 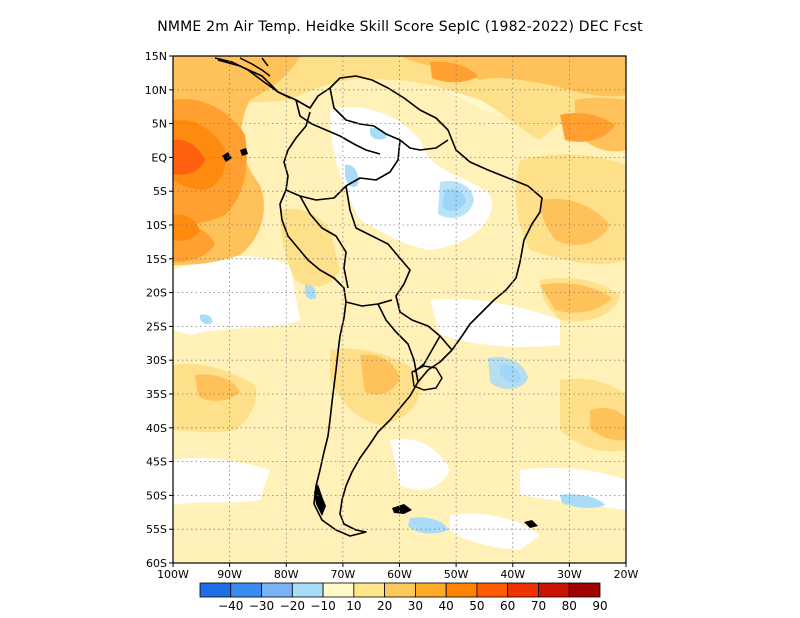 What do you see at coordinates (599, 606) in the screenshot?
I see `colorbar-label: 90` at bounding box center [599, 606].